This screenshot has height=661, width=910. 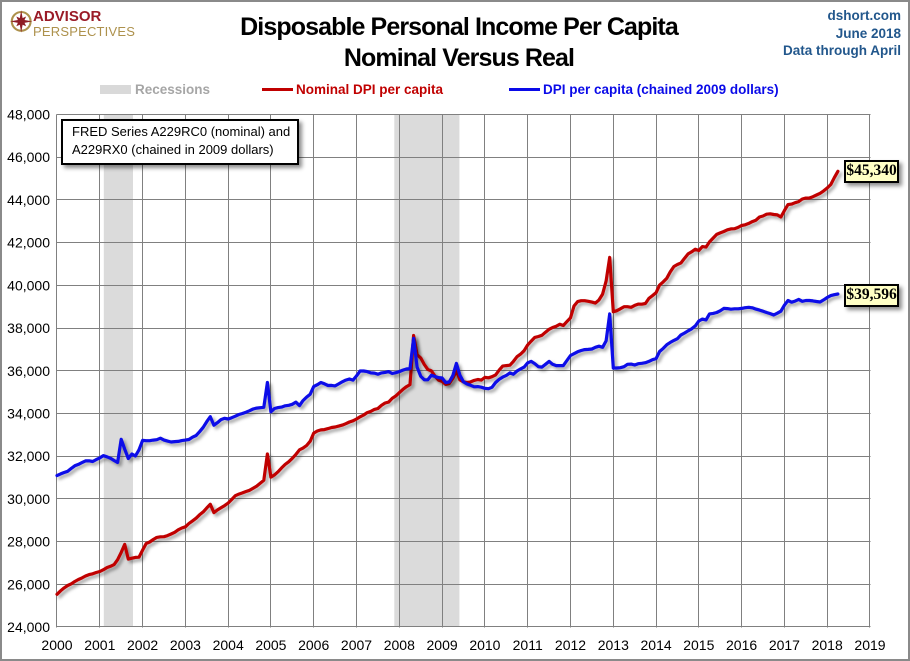 What do you see at coordinates (270, 645) in the screenshot?
I see `svg-text: 2005` at bounding box center [270, 645].